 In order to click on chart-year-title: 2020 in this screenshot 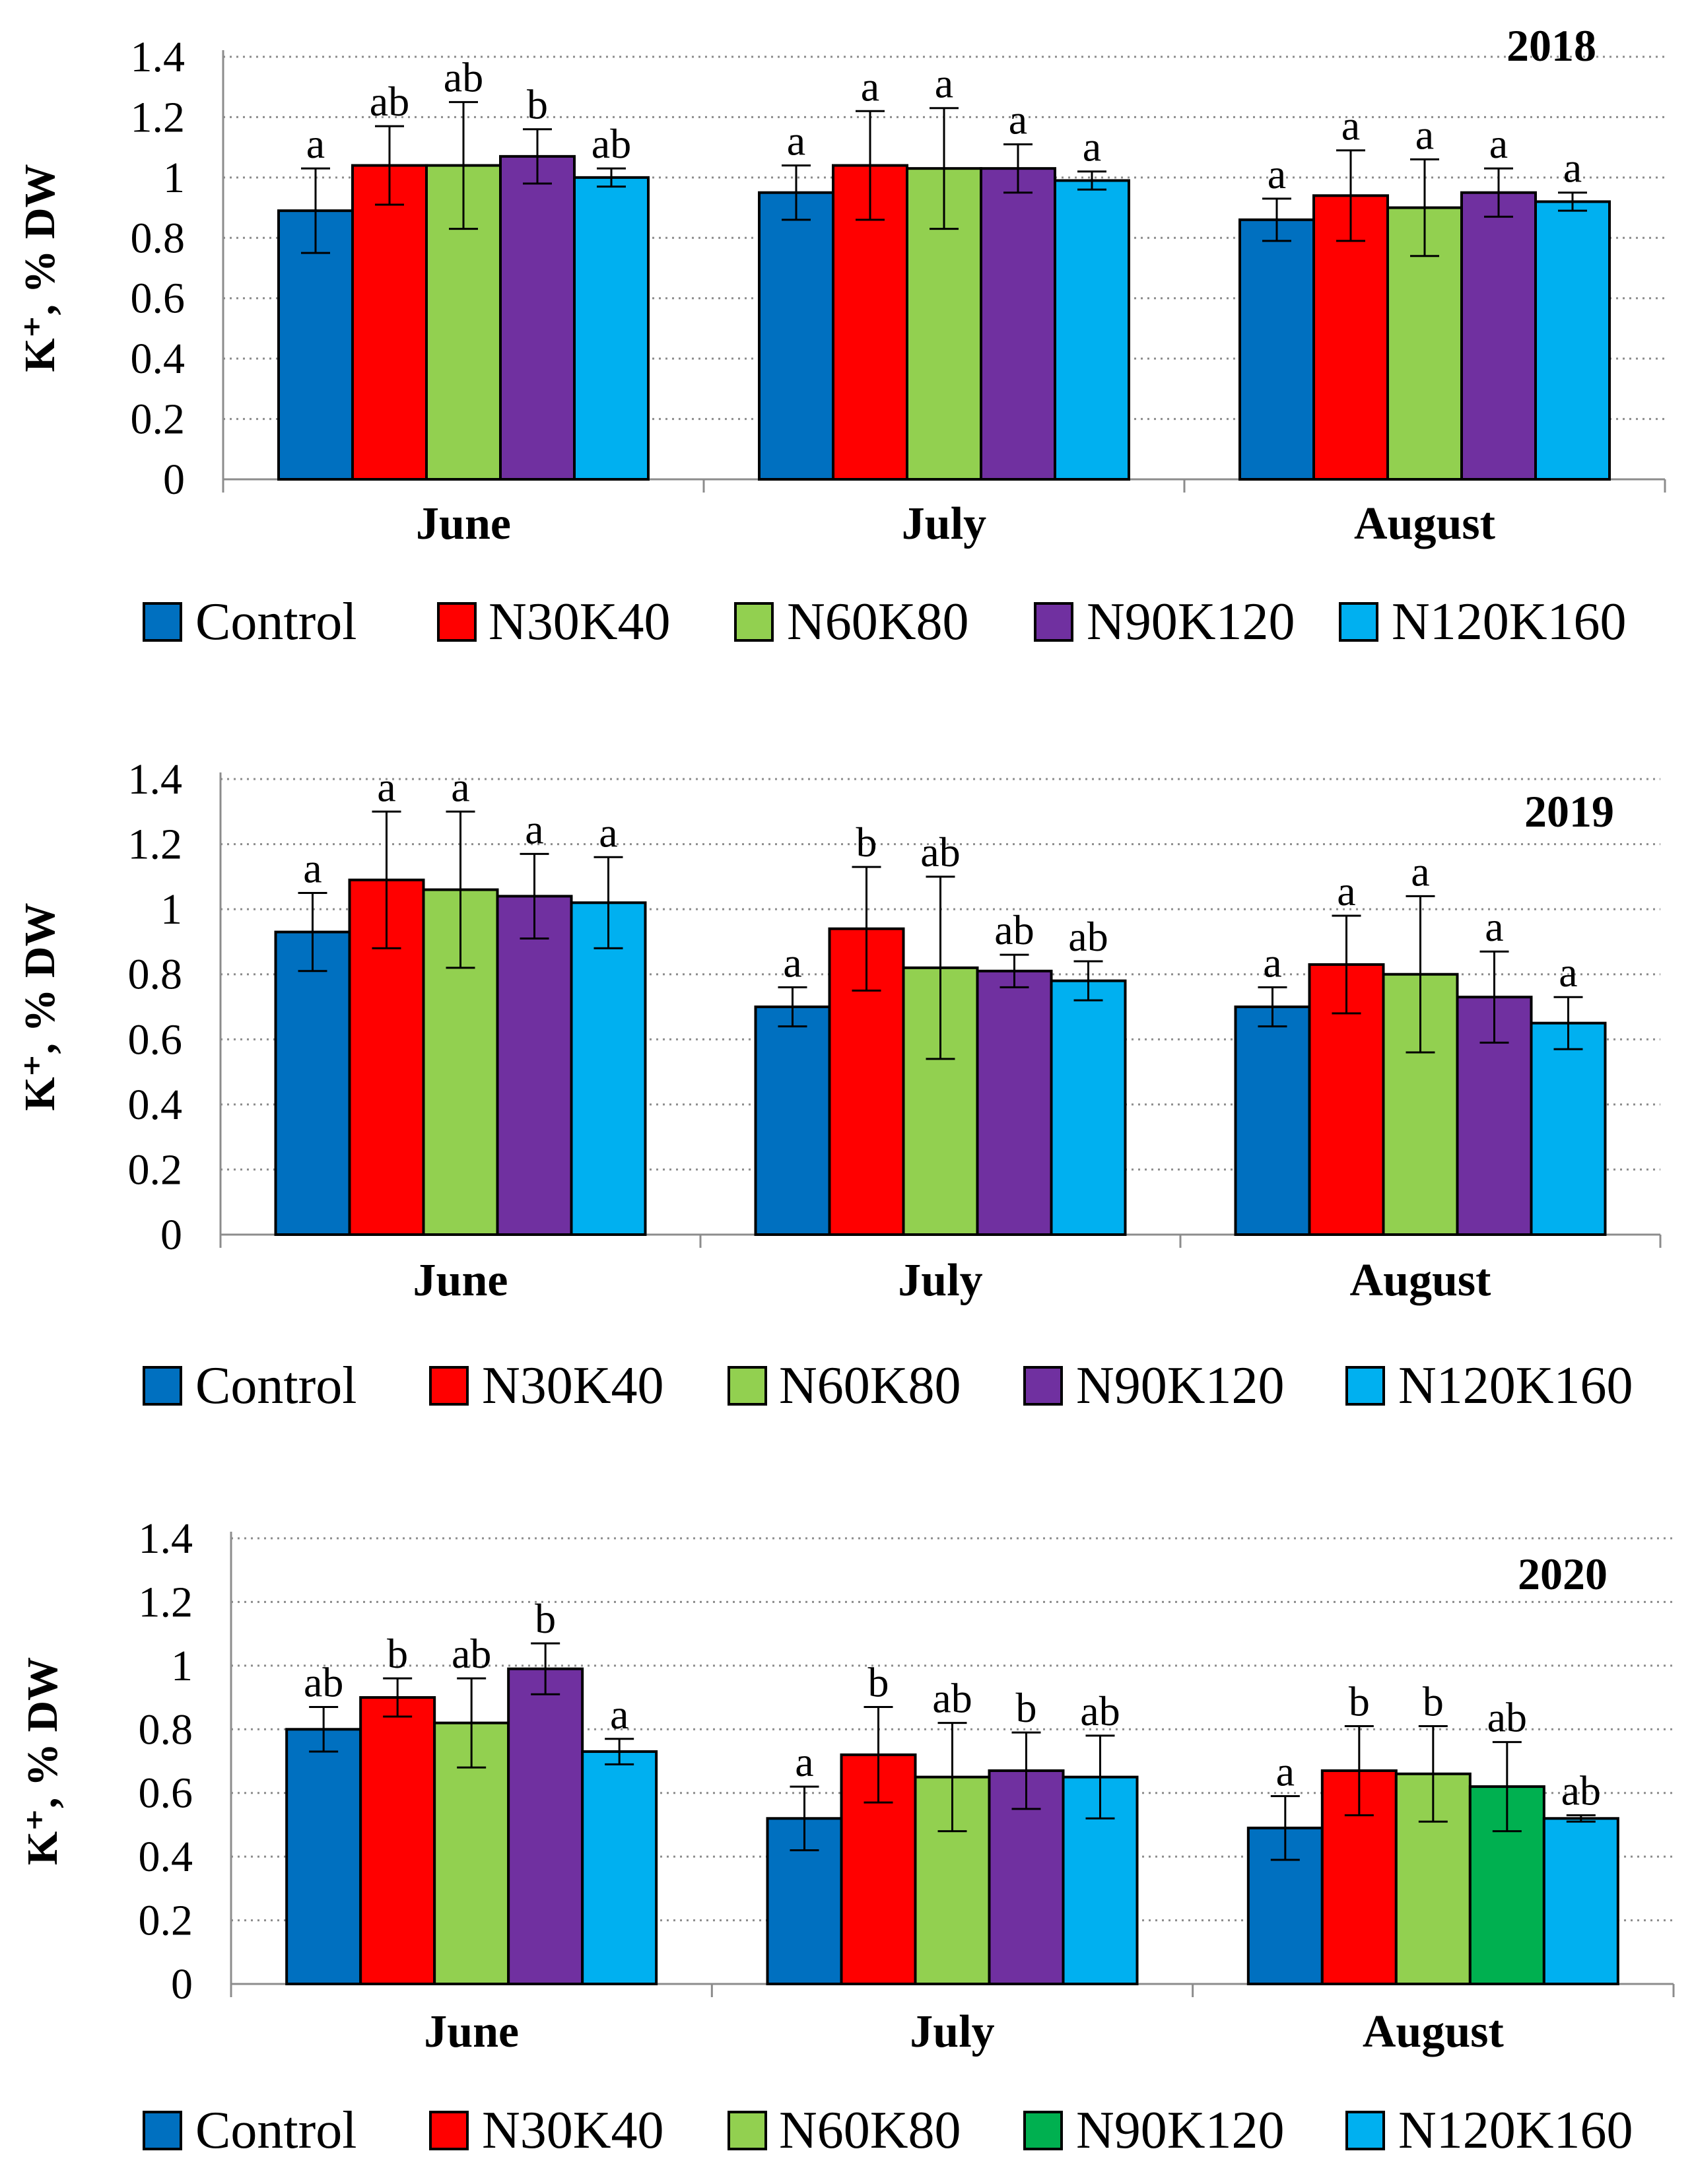, I will do `click(1563, 1574)`.